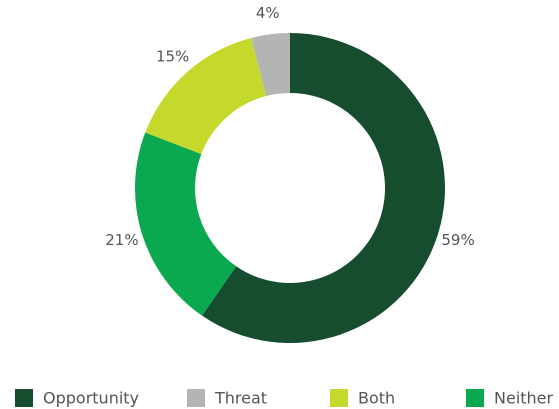 The width and height of the screenshot is (559, 409). Describe the element at coordinates (240, 398) in the screenshot. I see `legend-label: Threat` at that location.